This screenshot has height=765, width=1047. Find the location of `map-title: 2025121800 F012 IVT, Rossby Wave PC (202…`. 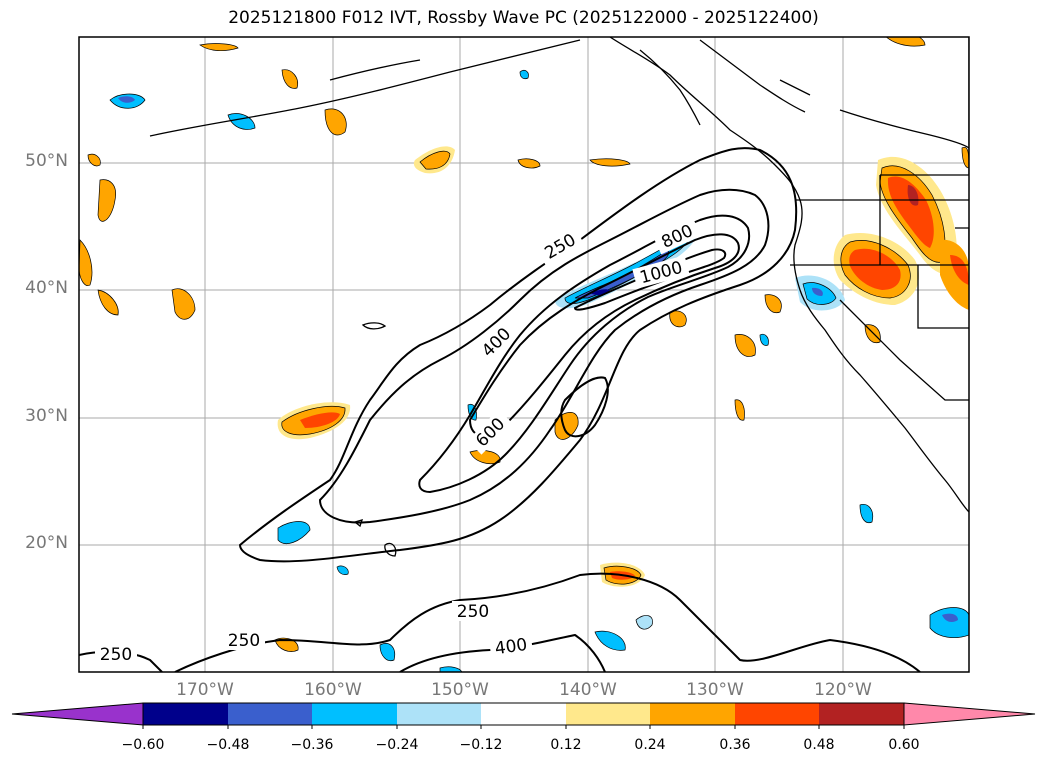

map-title: 2025121800 F012 IVT, Rossby Wave PC (202… is located at coordinates (523, 18).